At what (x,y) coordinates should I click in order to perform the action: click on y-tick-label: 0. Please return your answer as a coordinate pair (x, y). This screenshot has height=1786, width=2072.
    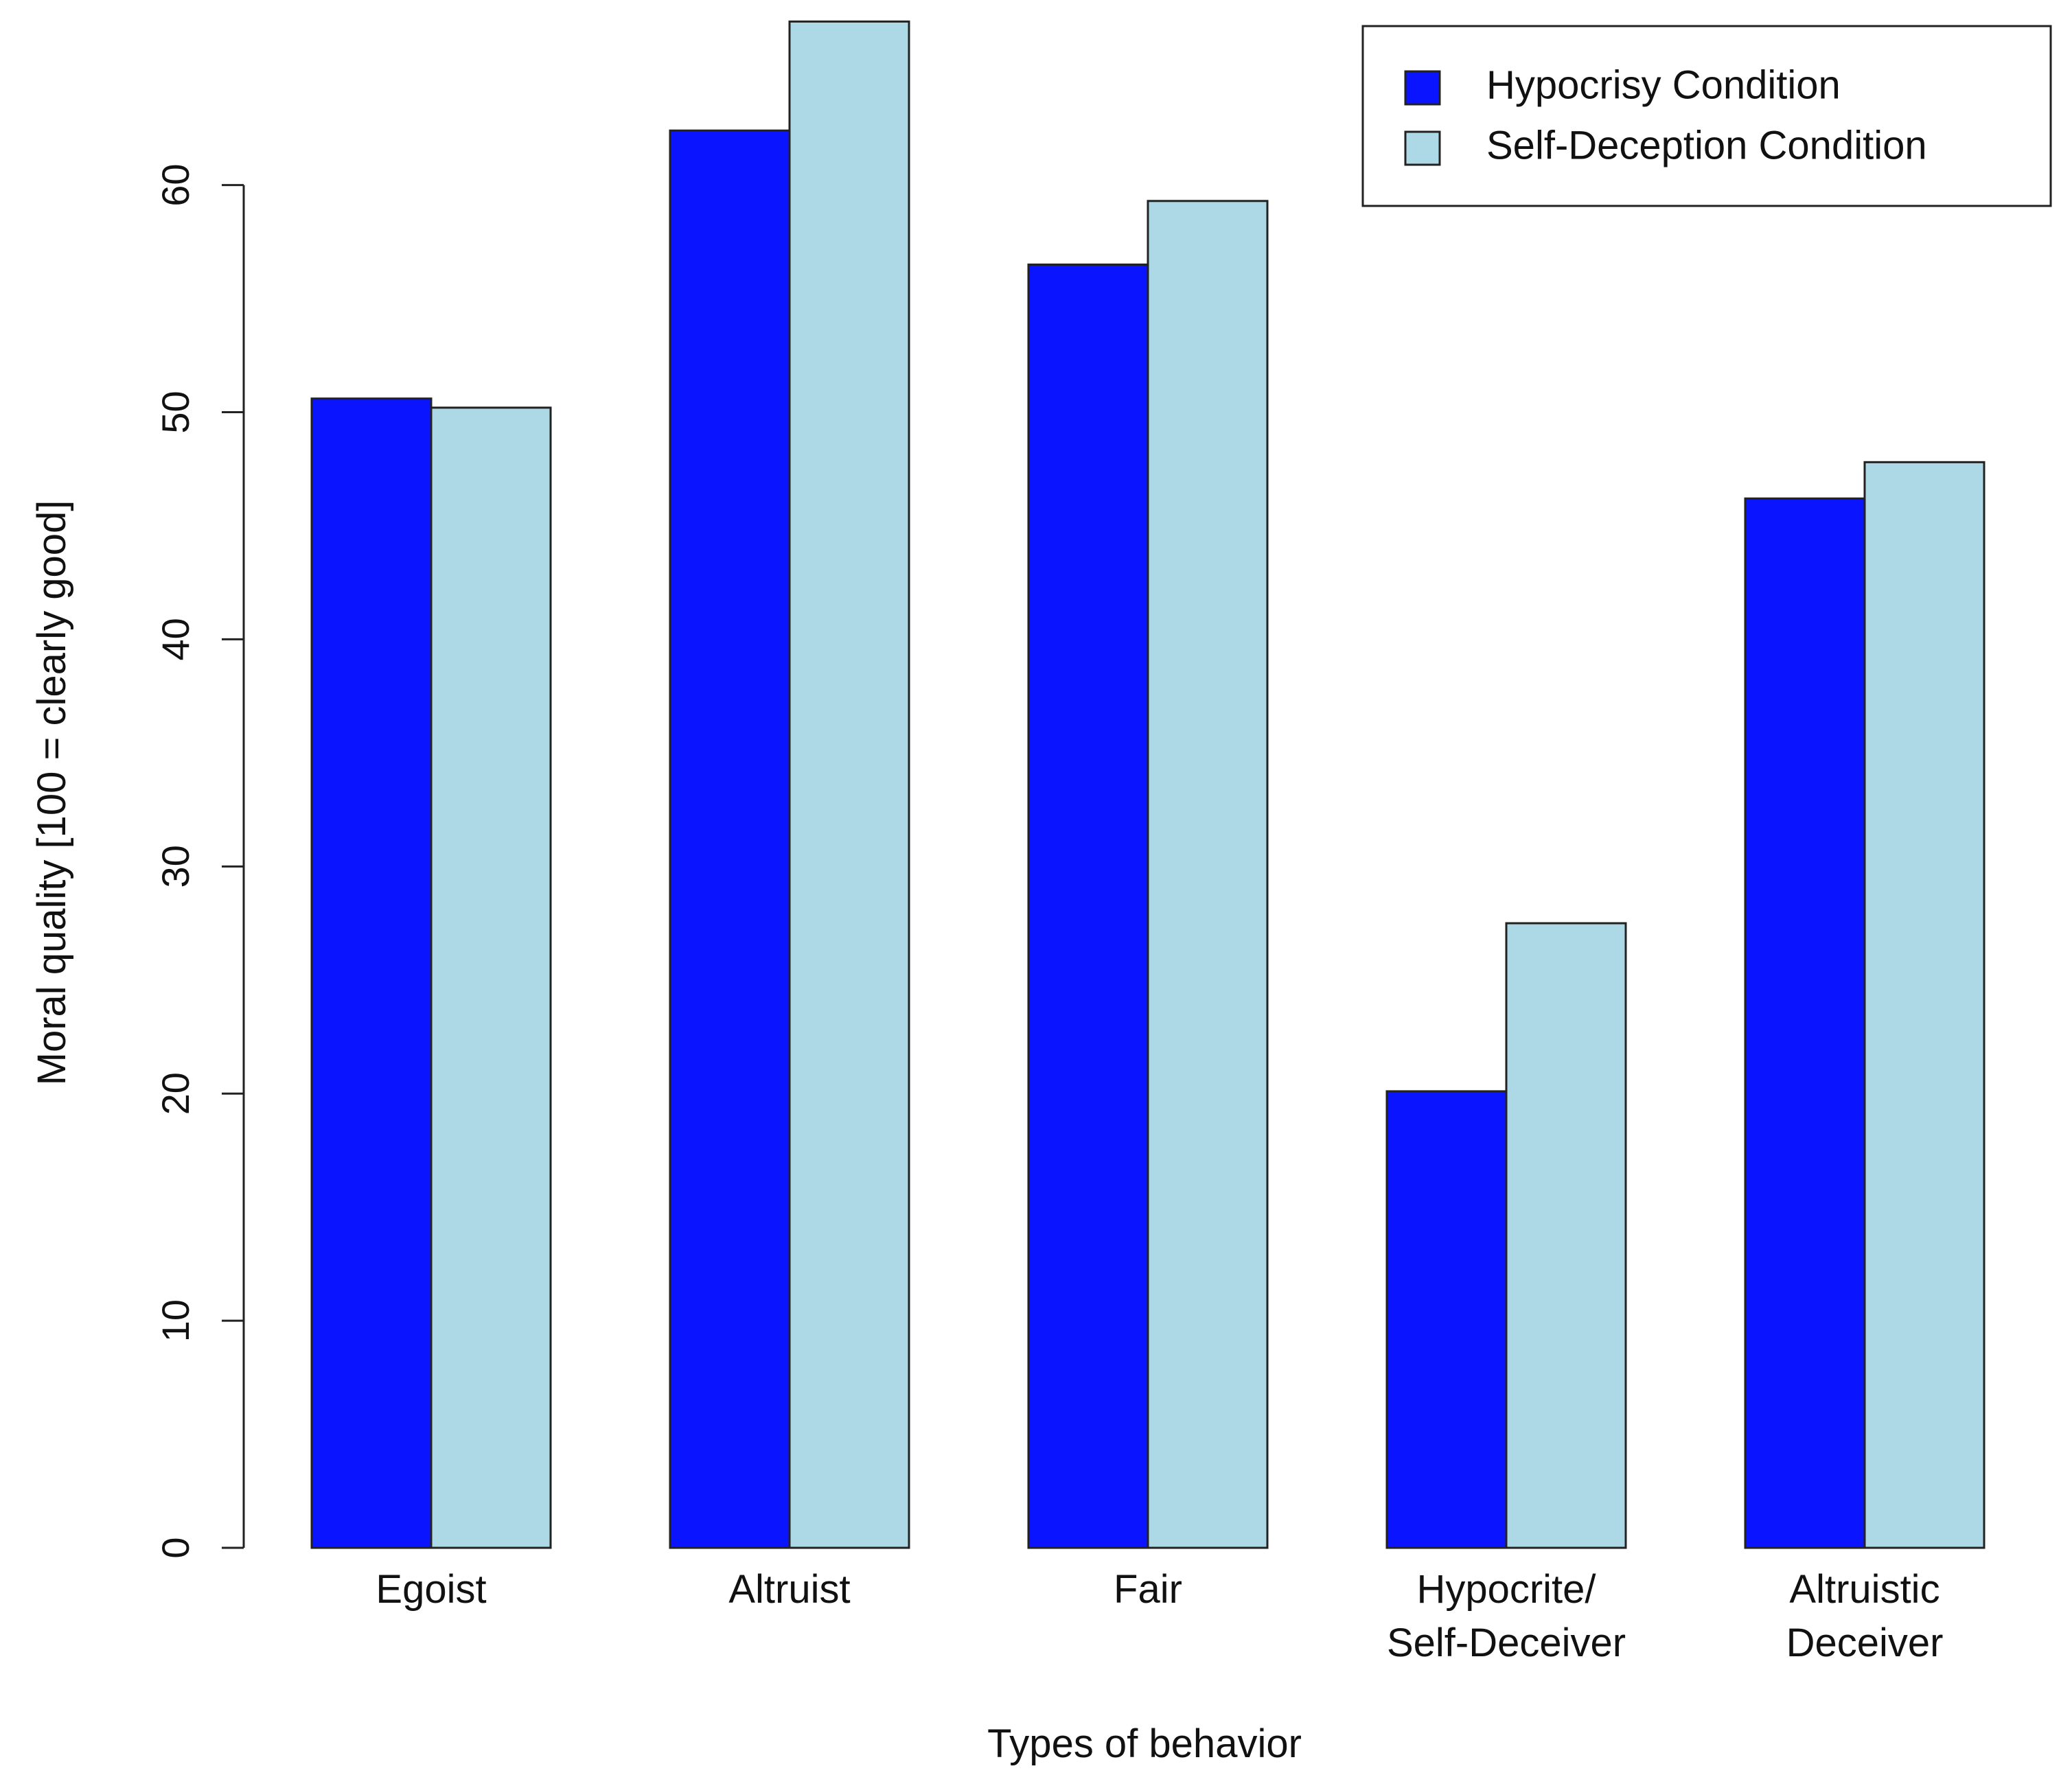
    Looking at the image, I should click on (175, 1547).